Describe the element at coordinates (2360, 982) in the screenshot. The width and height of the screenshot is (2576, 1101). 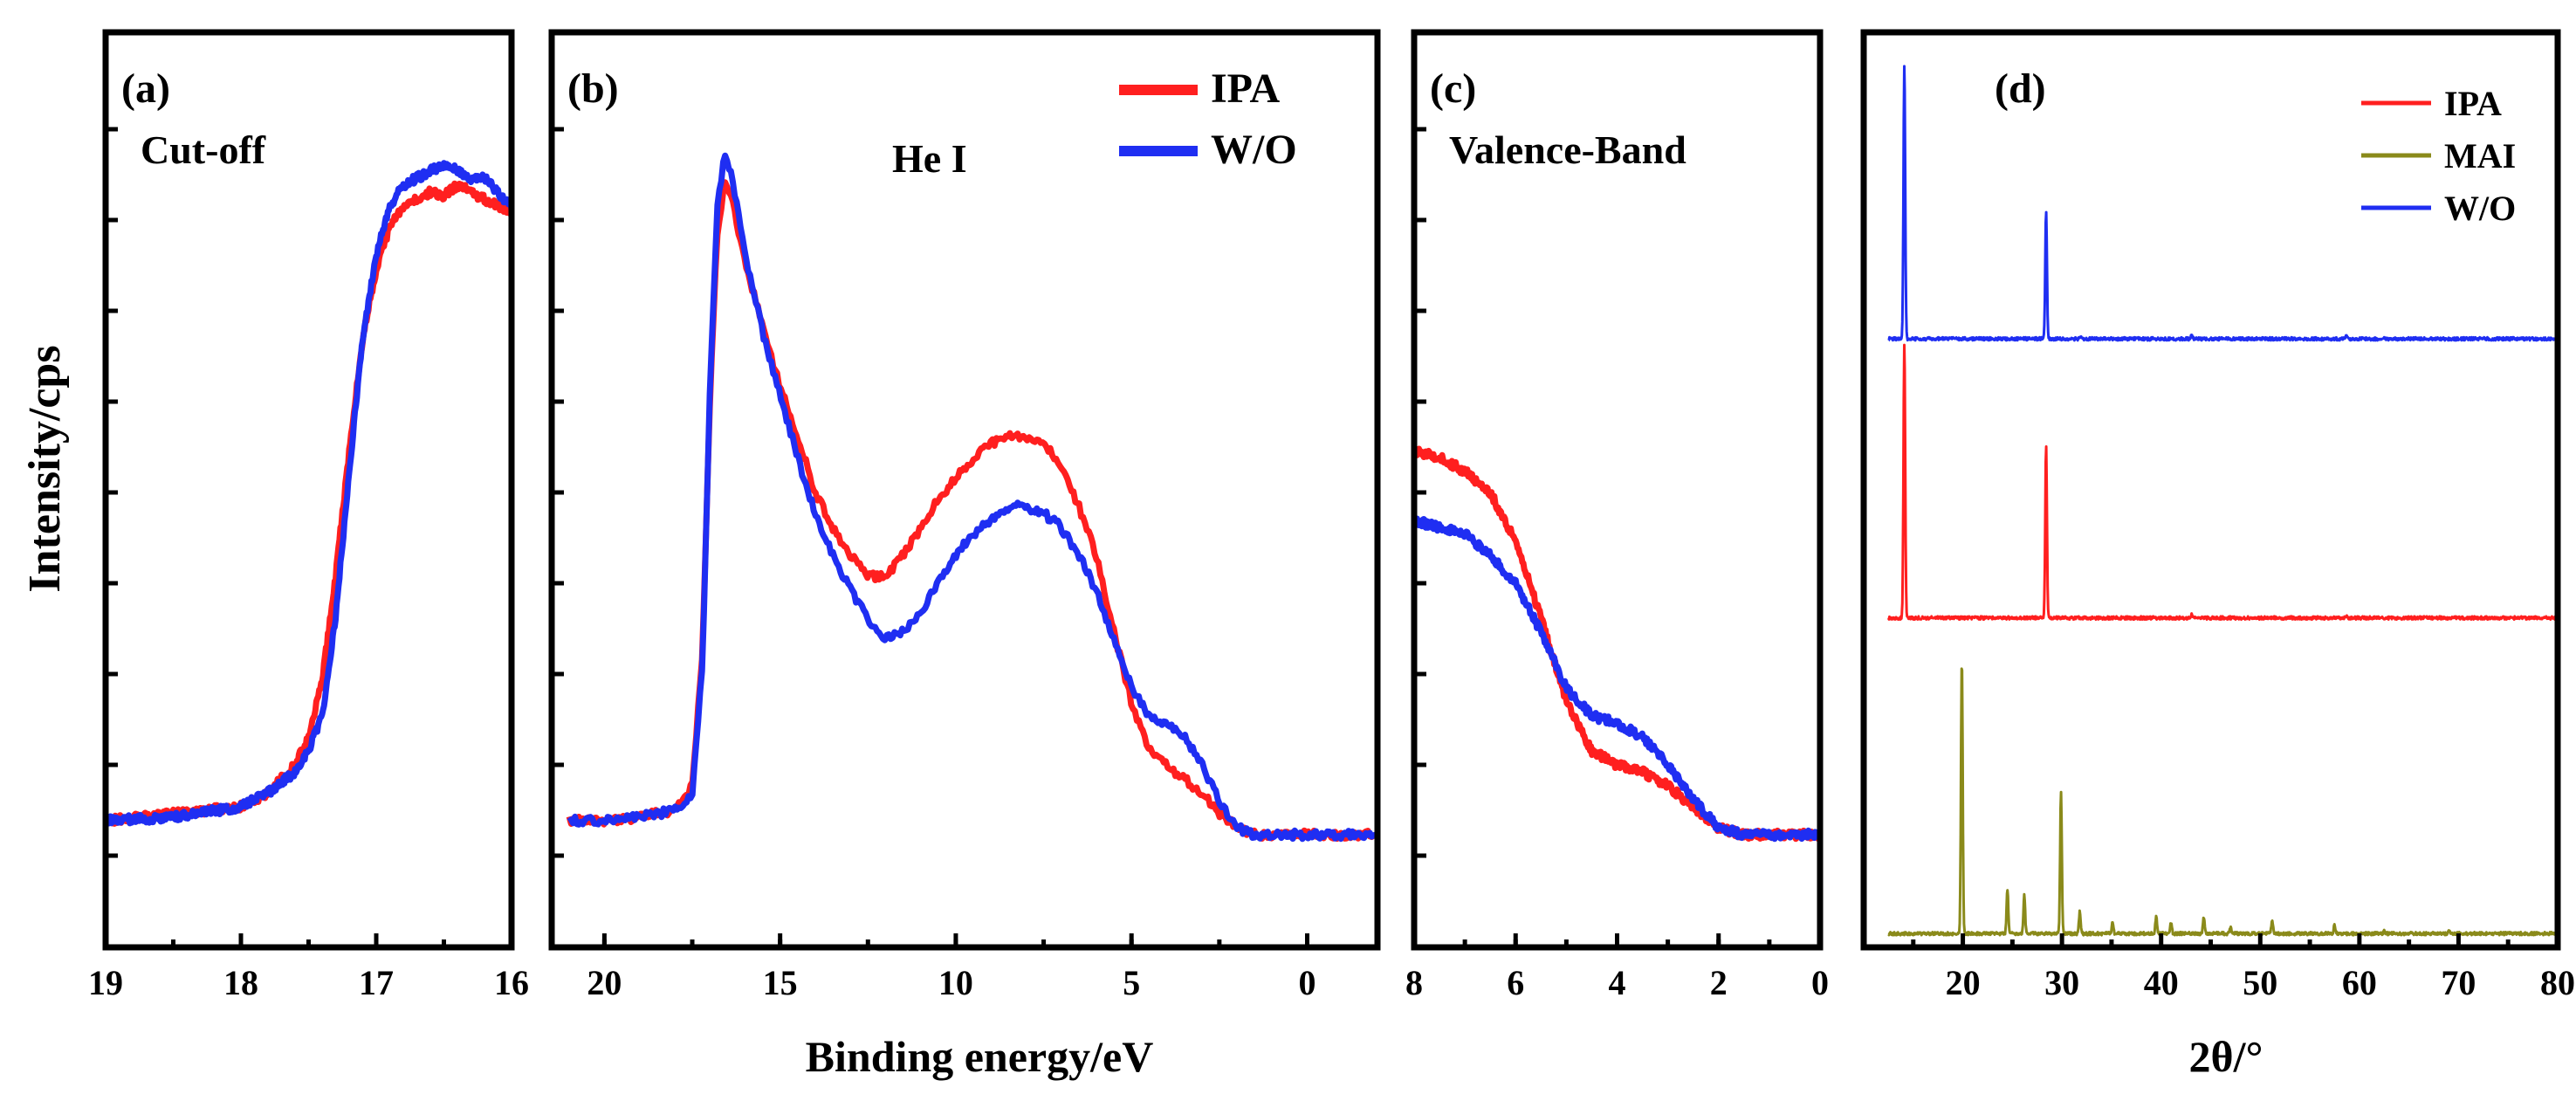
I see `x-tick-label-d: 60` at that location.